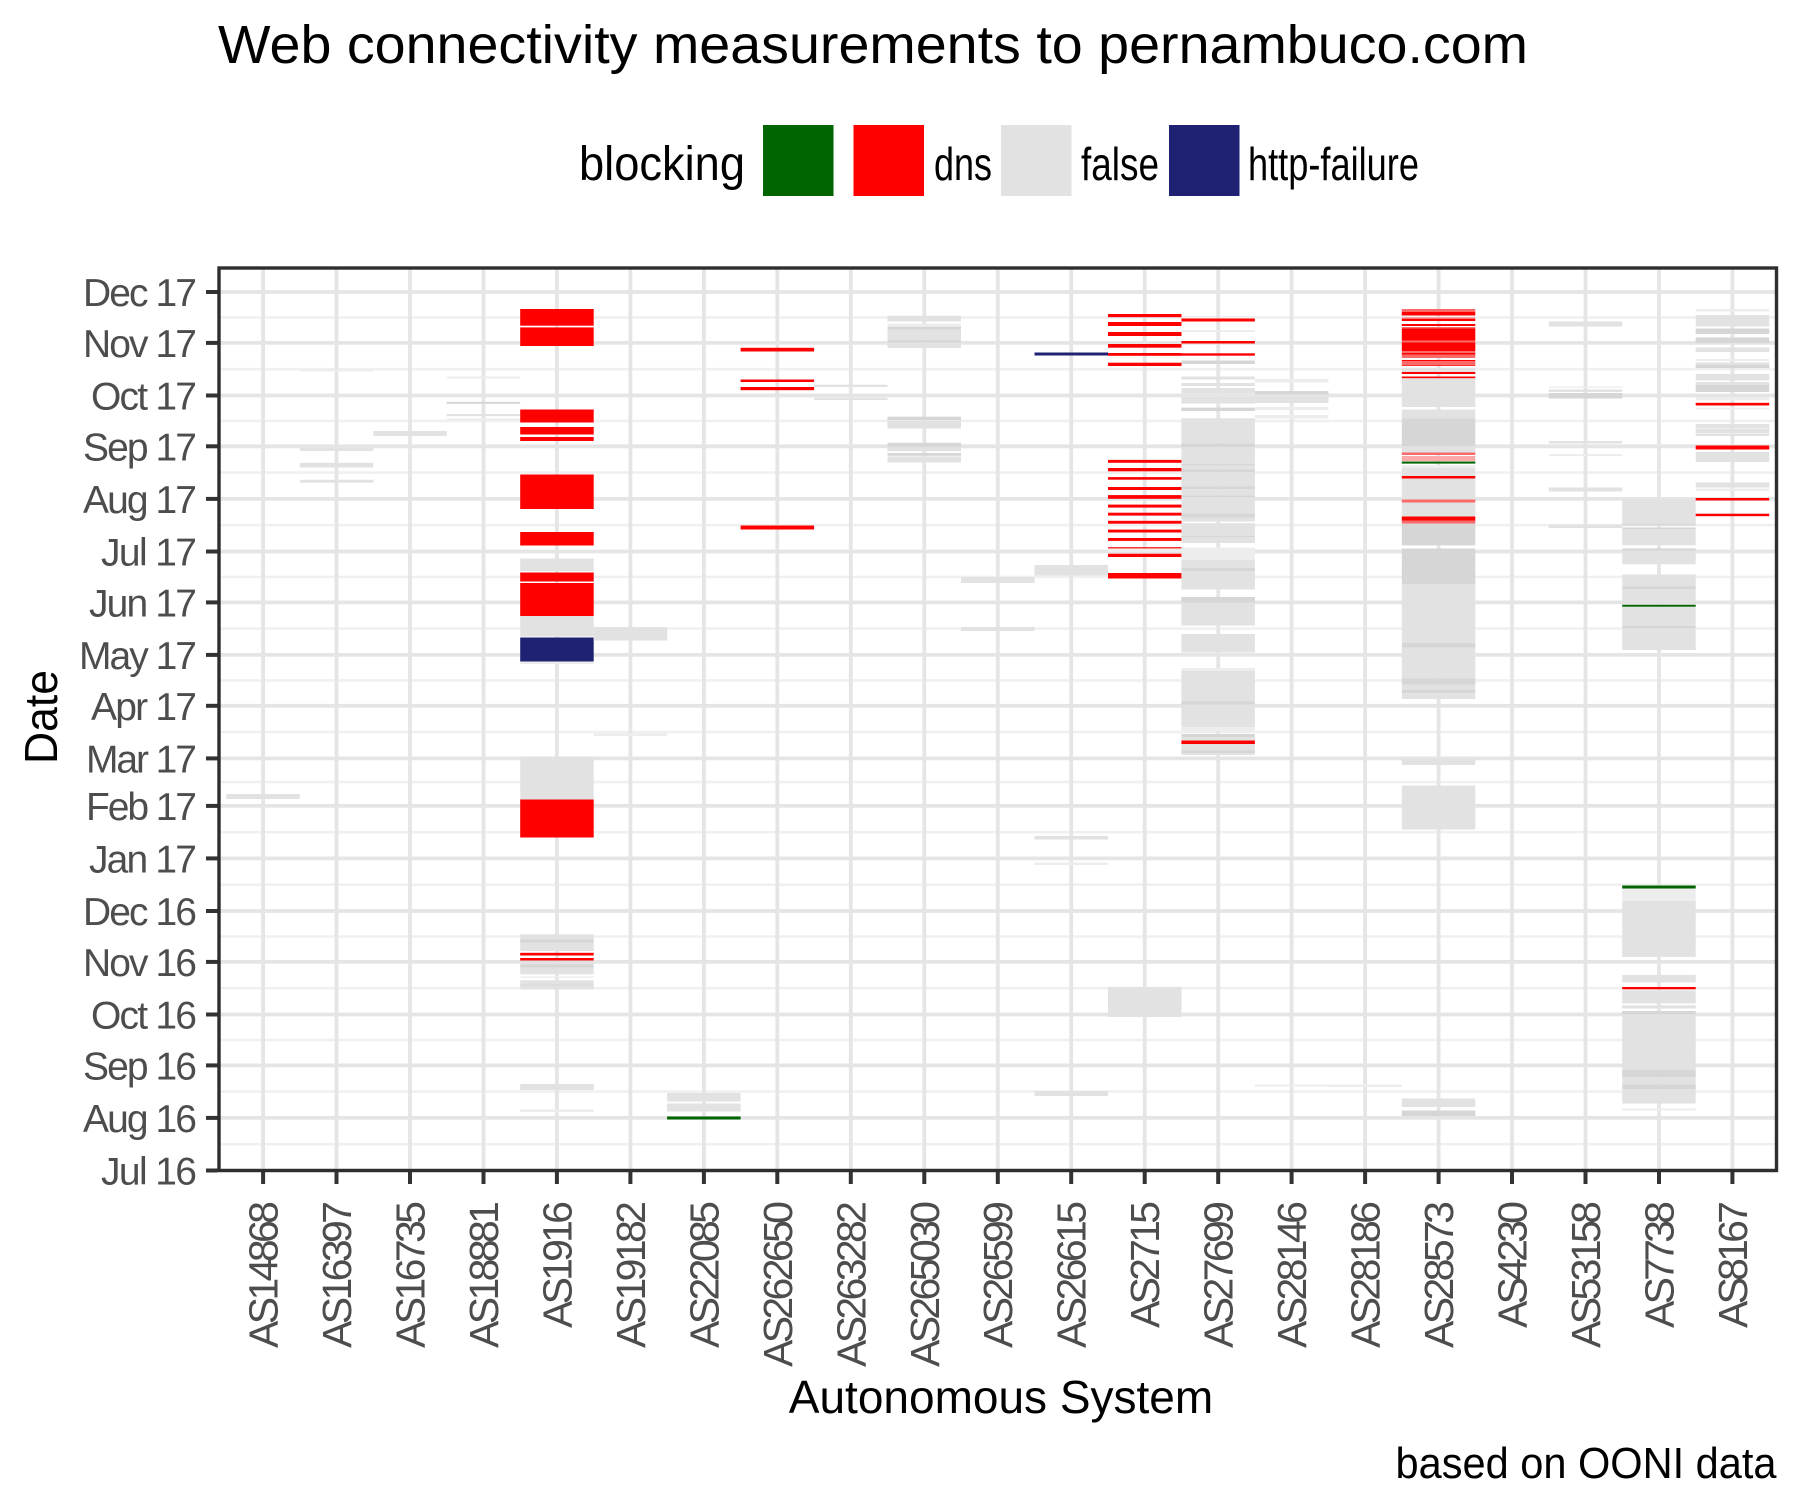 The image size is (1800, 1505). Describe the element at coordinates (998, 1274) in the screenshot. I see `svg-text: AS26599` at that location.